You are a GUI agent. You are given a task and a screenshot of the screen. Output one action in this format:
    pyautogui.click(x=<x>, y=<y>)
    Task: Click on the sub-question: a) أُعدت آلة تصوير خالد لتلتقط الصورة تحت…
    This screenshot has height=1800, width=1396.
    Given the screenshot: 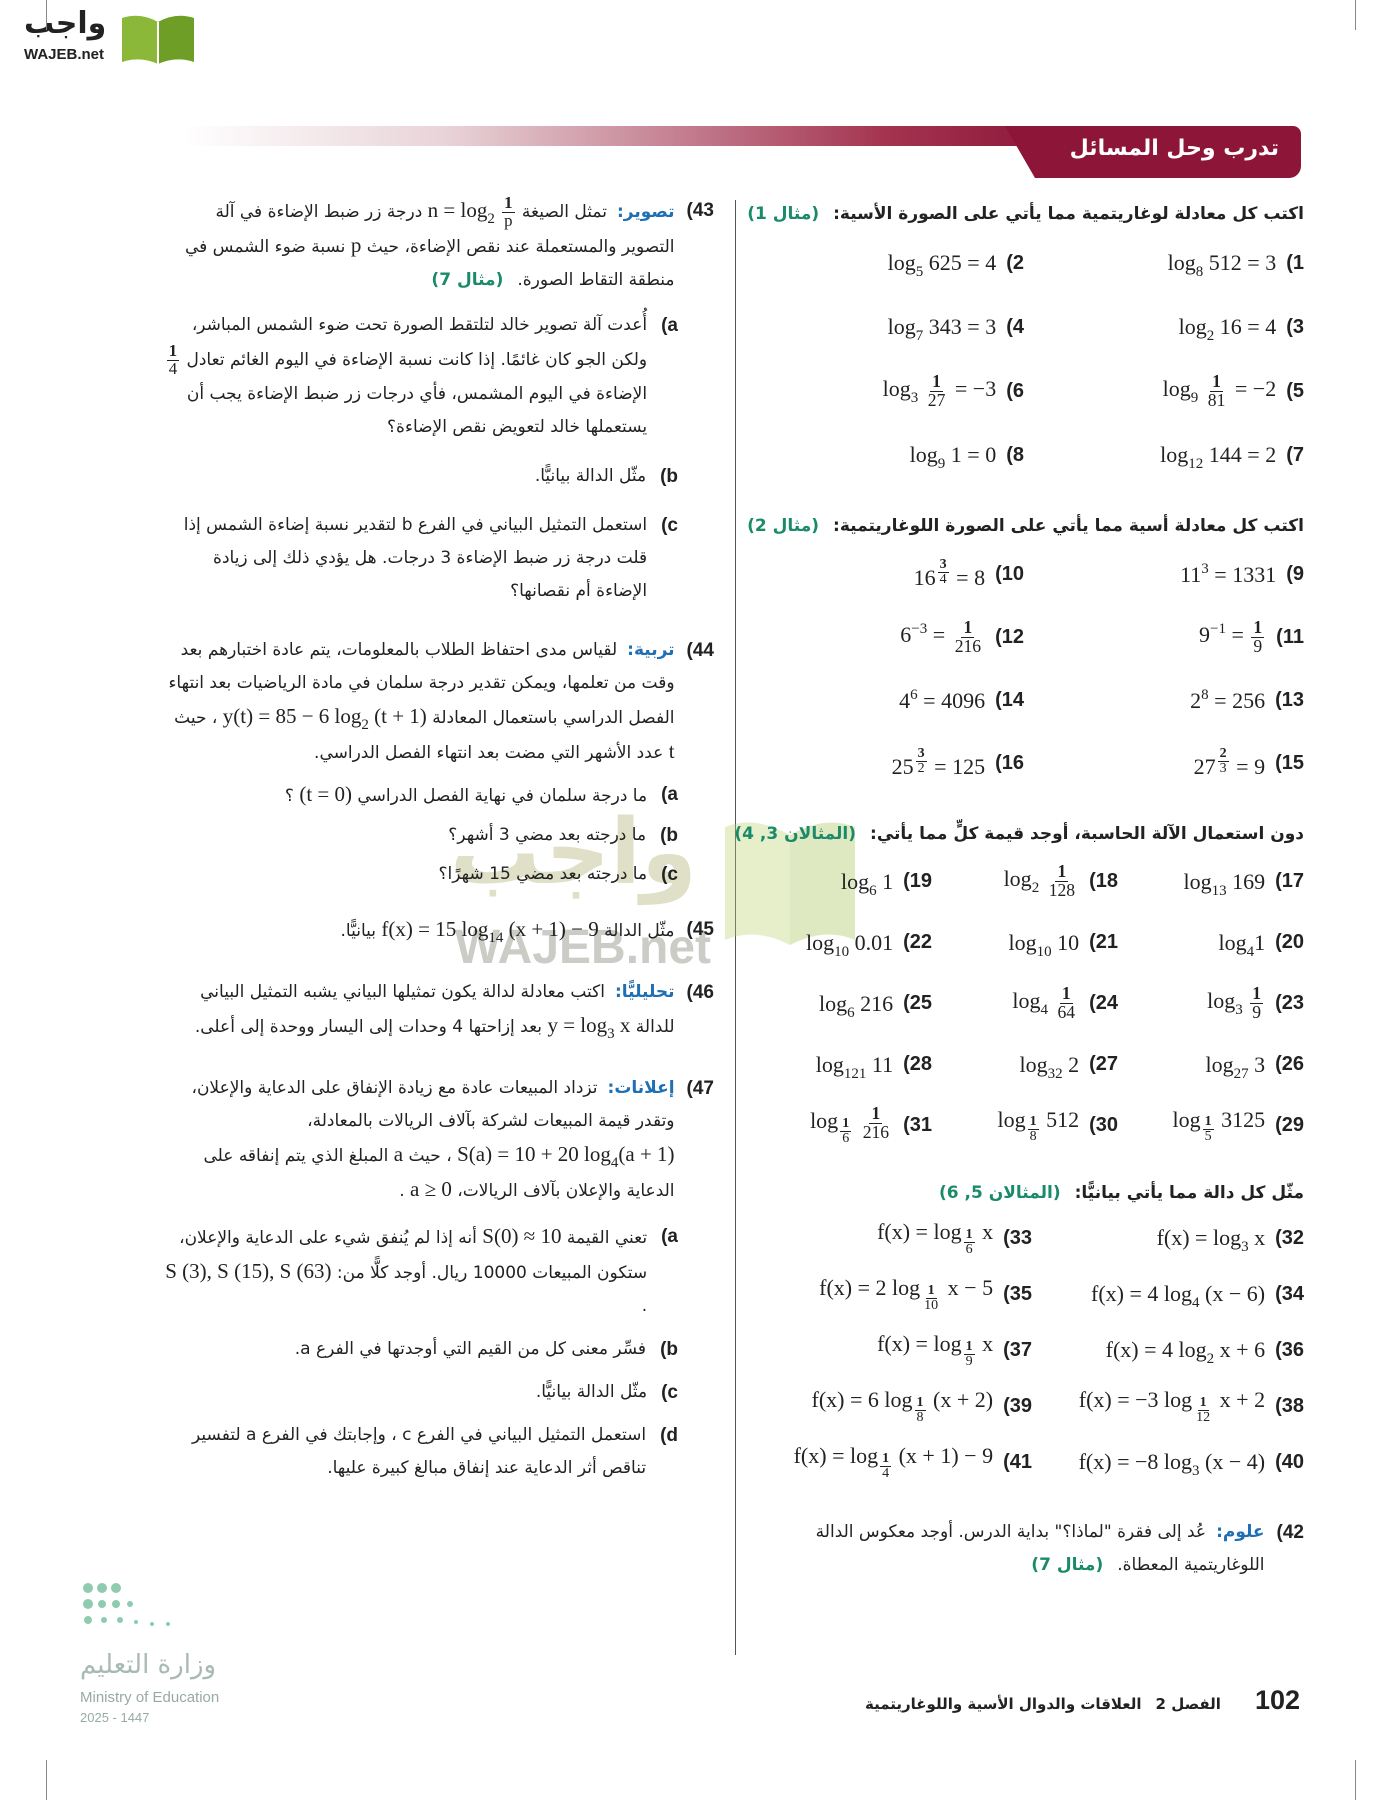 What is the action you would take?
    pyautogui.click(x=421, y=376)
    